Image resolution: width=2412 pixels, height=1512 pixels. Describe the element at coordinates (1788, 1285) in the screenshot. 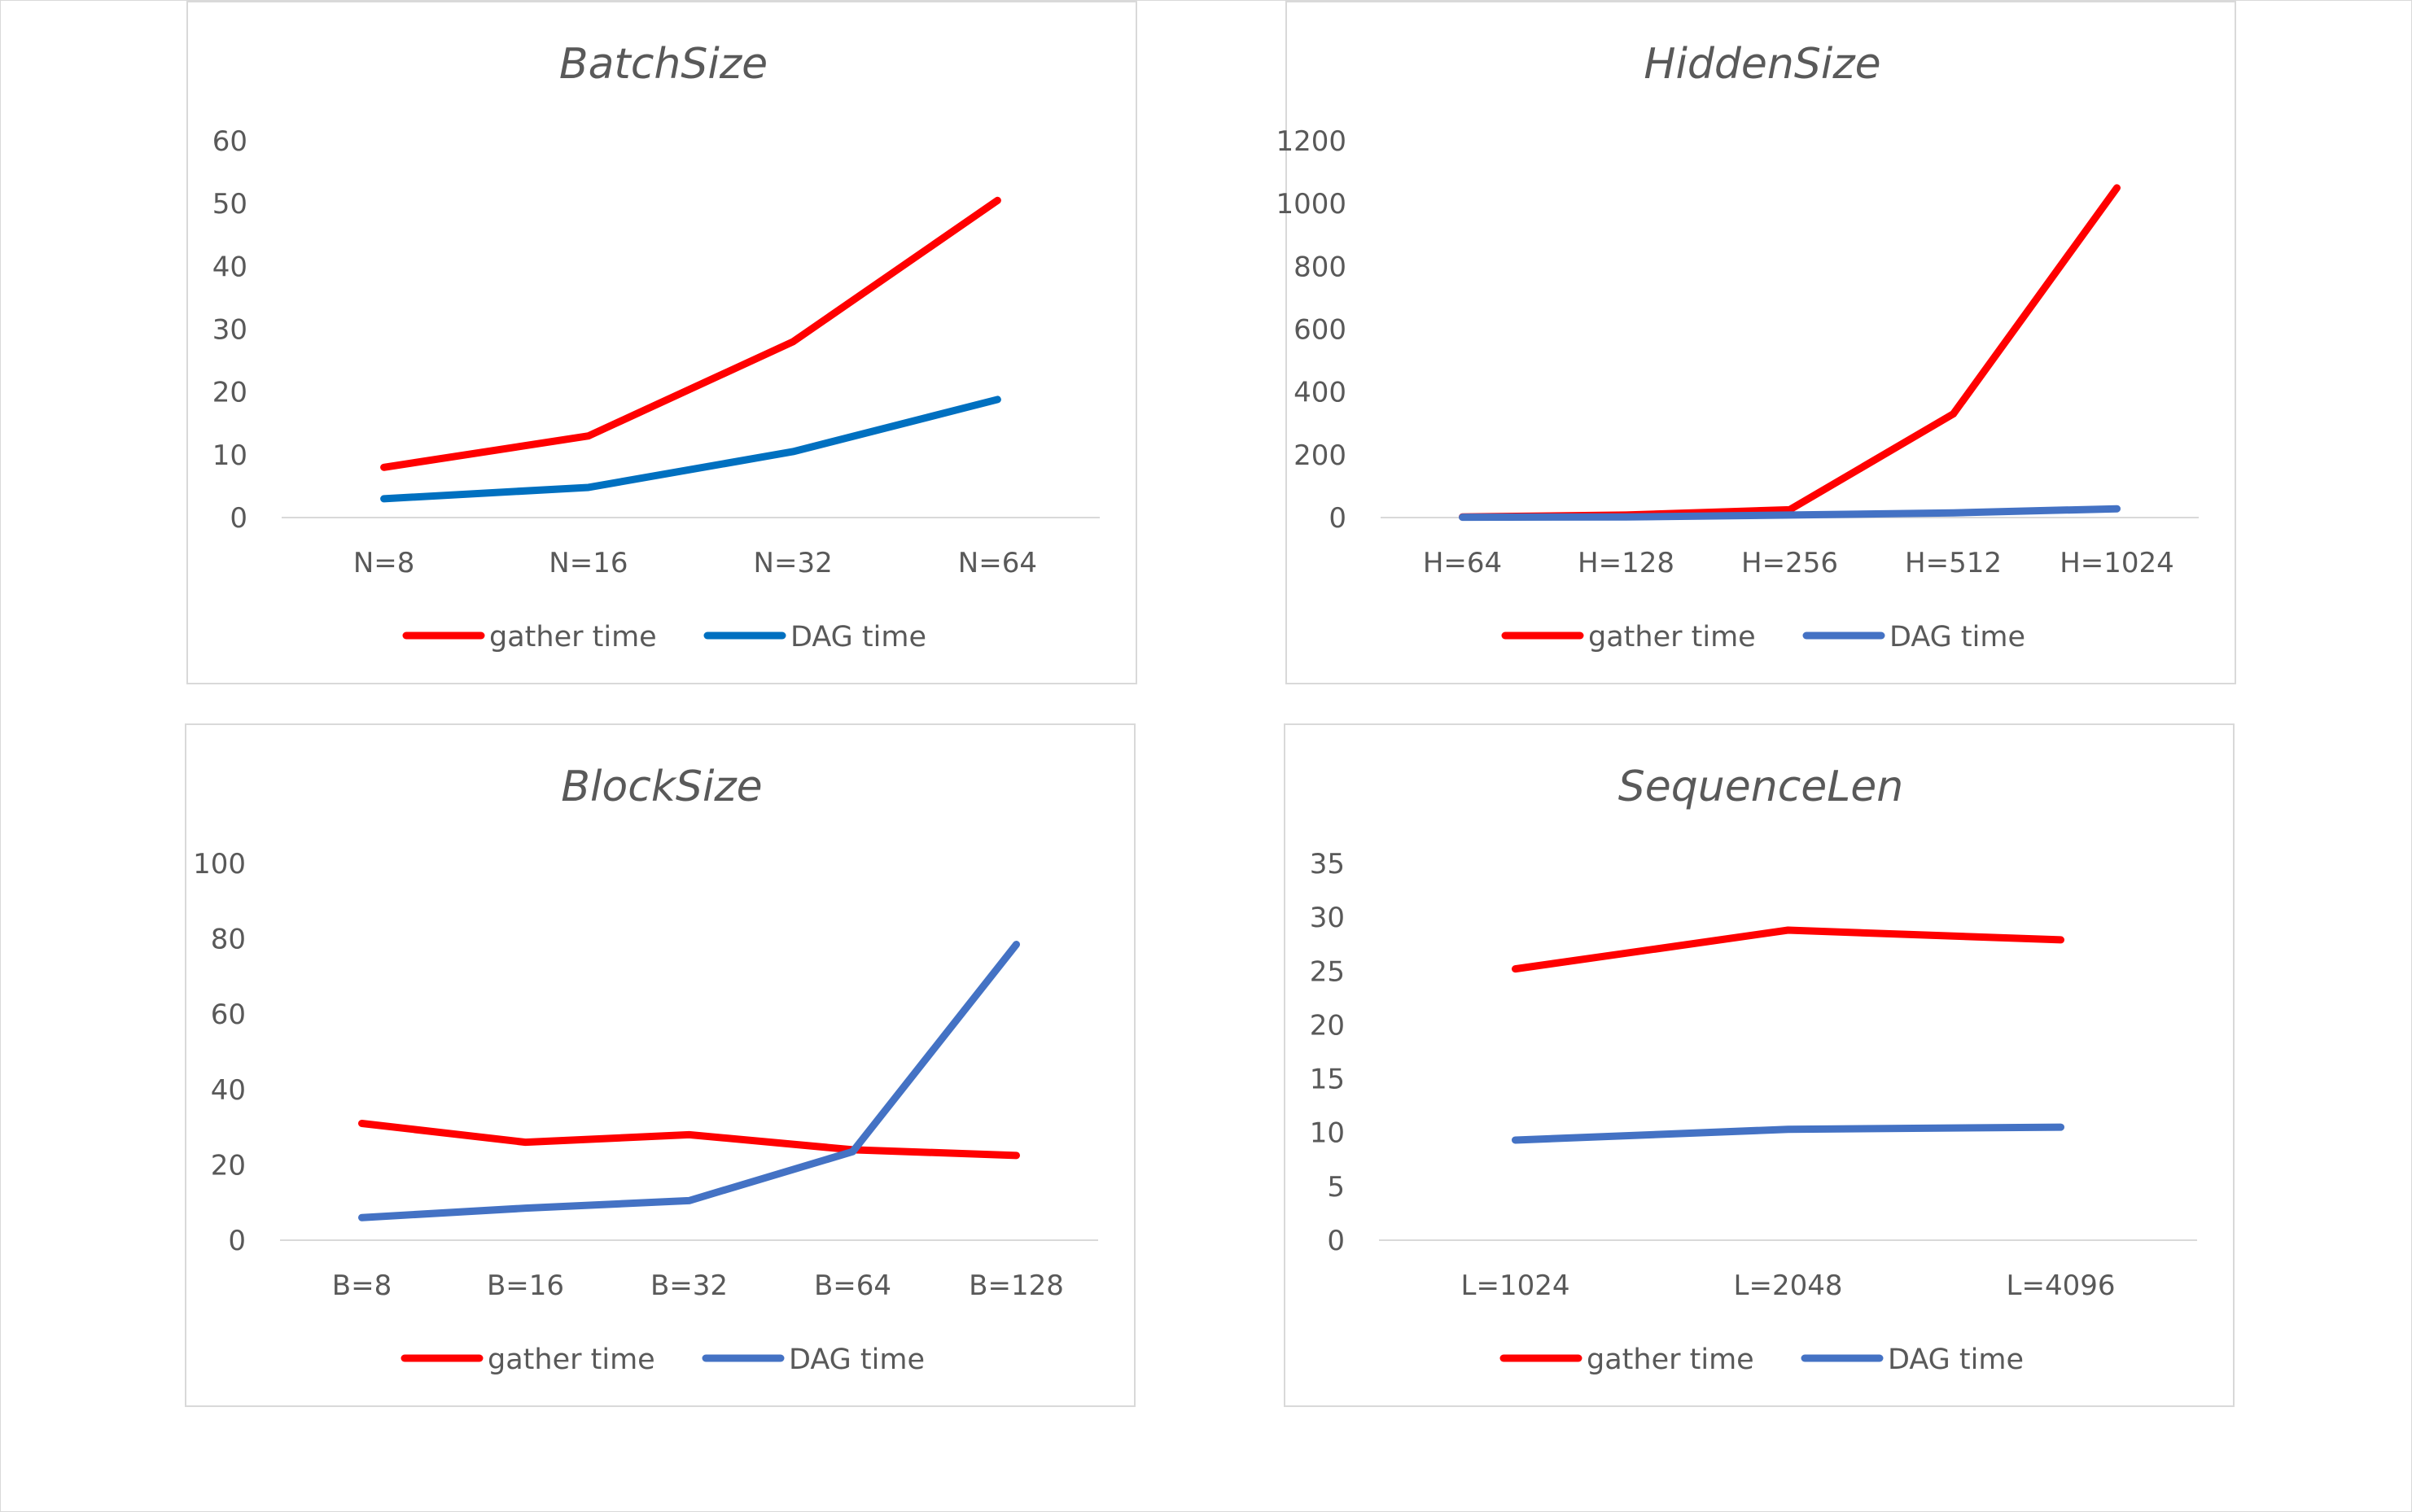

I see `x-tick-label: L=2048` at that location.